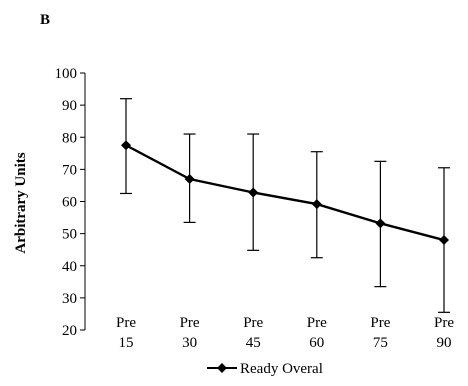 This screenshot has height=386, width=468. What do you see at coordinates (222, 368) in the screenshot?
I see `legend-diamond-marker` at bounding box center [222, 368].